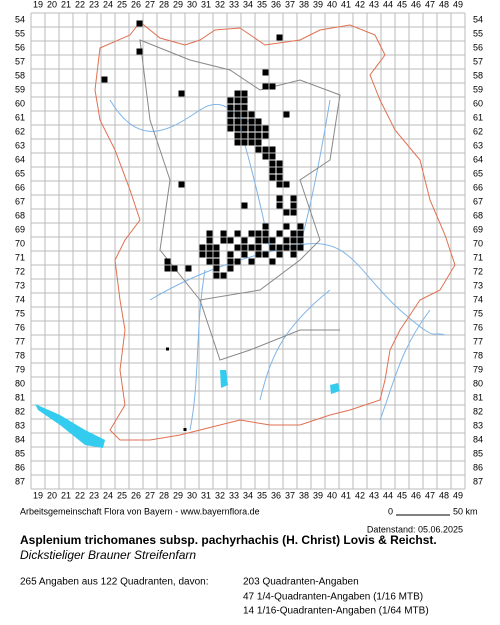 The height and width of the screenshot is (625, 500). I want to click on row-label: 81, so click(20, 397).